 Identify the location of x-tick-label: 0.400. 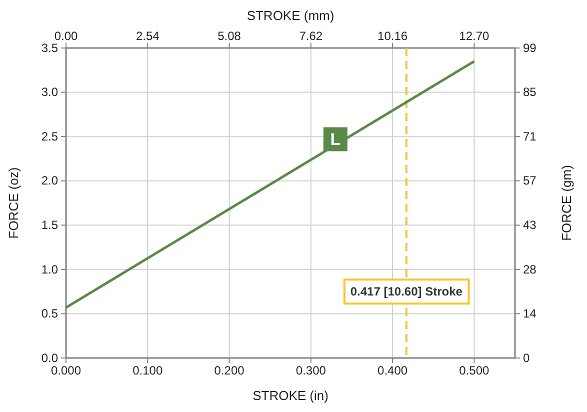
(393, 371).